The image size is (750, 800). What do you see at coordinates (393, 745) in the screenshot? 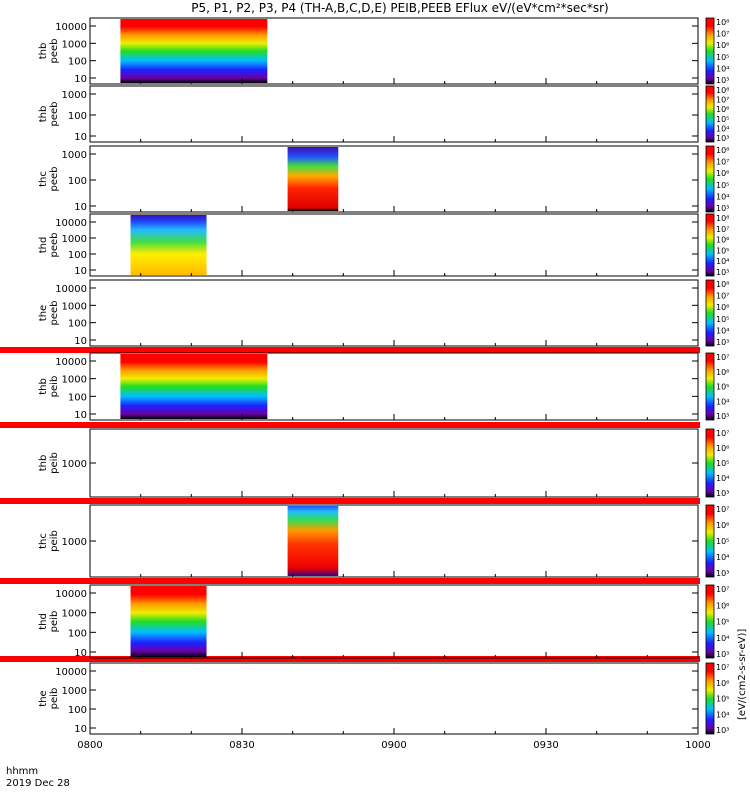
I see `xtick-label-2: 0900` at bounding box center [393, 745].